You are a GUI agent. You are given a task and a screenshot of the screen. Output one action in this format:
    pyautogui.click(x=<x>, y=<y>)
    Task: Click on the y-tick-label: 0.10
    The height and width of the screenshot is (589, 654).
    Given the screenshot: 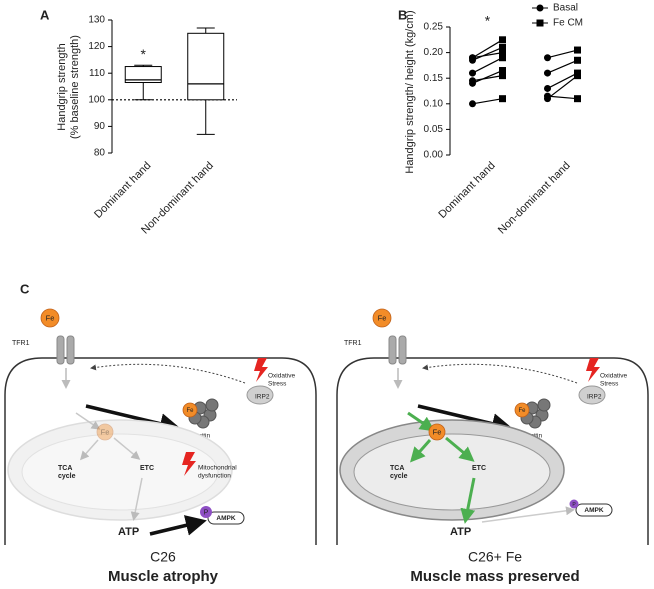 What is the action you would take?
    pyautogui.click(x=434, y=103)
    